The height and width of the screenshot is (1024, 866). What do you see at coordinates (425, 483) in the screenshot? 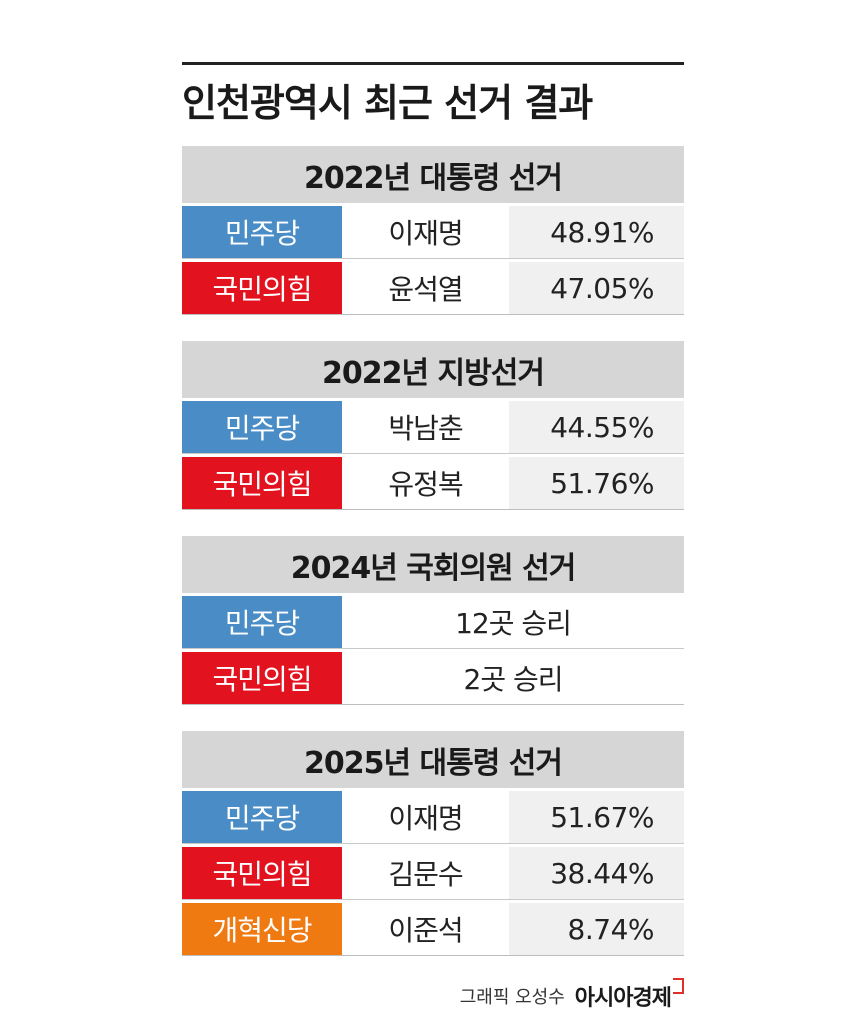
I see `candidate-name: 유정복` at bounding box center [425, 483].